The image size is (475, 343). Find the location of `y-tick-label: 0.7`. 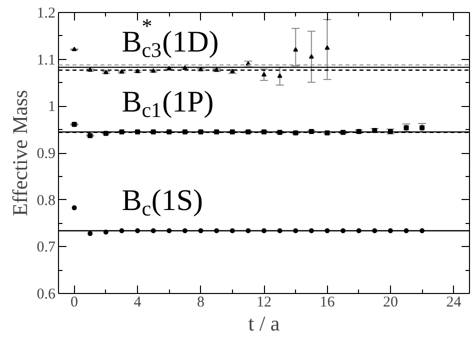

y-tick-label: 0.7 is located at coordinates (46, 248).